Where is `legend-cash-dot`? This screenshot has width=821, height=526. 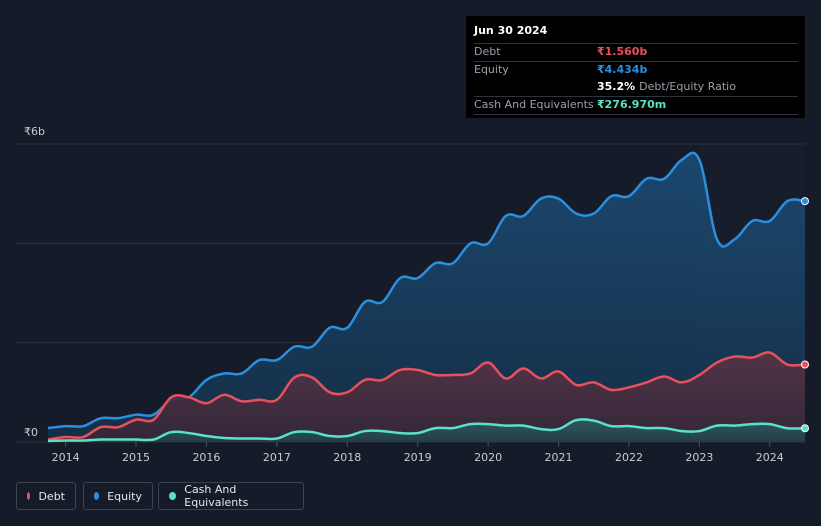 legend-cash-dot is located at coordinates (173, 496).